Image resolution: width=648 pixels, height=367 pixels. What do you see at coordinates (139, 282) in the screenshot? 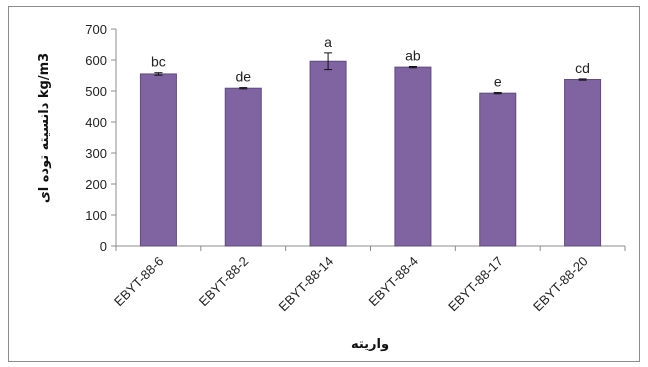
I see `x-tick-label: EBYT-88-6` at bounding box center [139, 282].